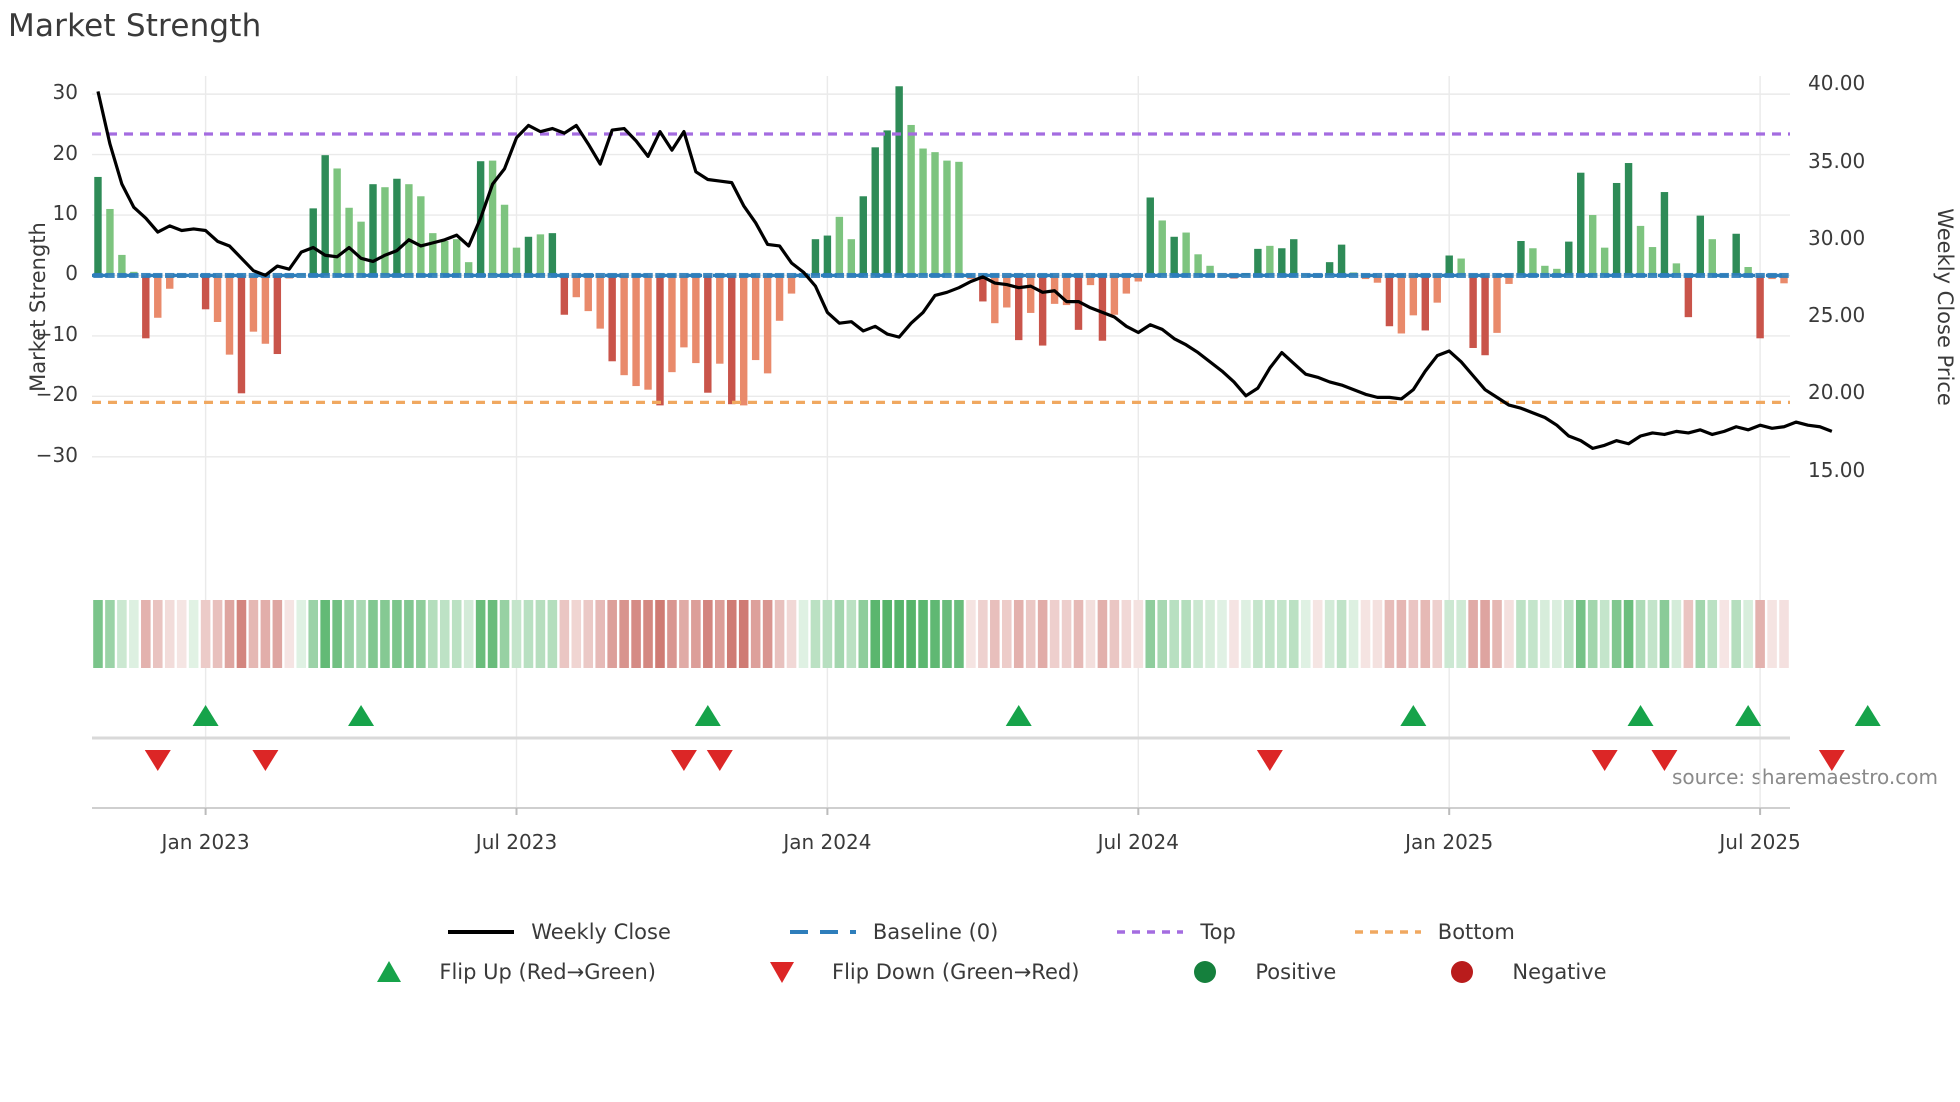 Image resolution: width=1960 pixels, height=1102 pixels. What do you see at coordinates (504, 972) in the screenshot?
I see `legend-item: Flip Up (Red→Green)` at bounding box center [504, 972].